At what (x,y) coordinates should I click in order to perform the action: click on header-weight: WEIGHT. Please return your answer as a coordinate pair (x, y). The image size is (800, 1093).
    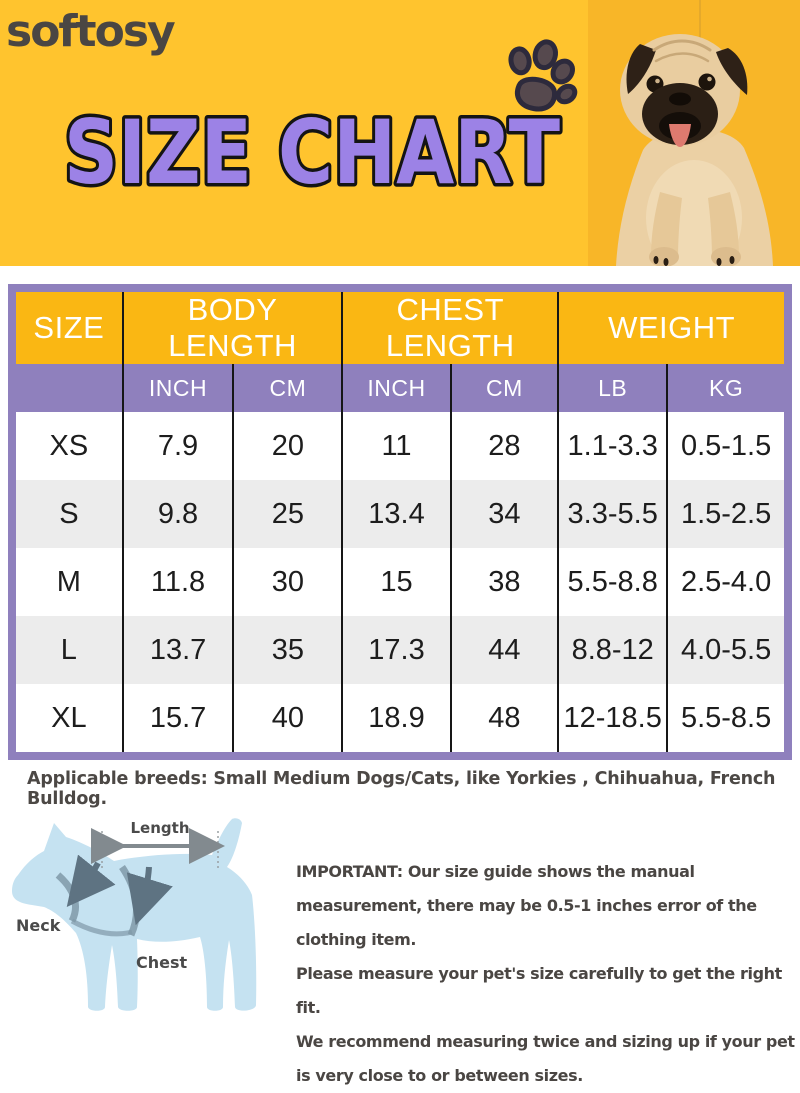
    Looking at the image, I should click on (670, 328).